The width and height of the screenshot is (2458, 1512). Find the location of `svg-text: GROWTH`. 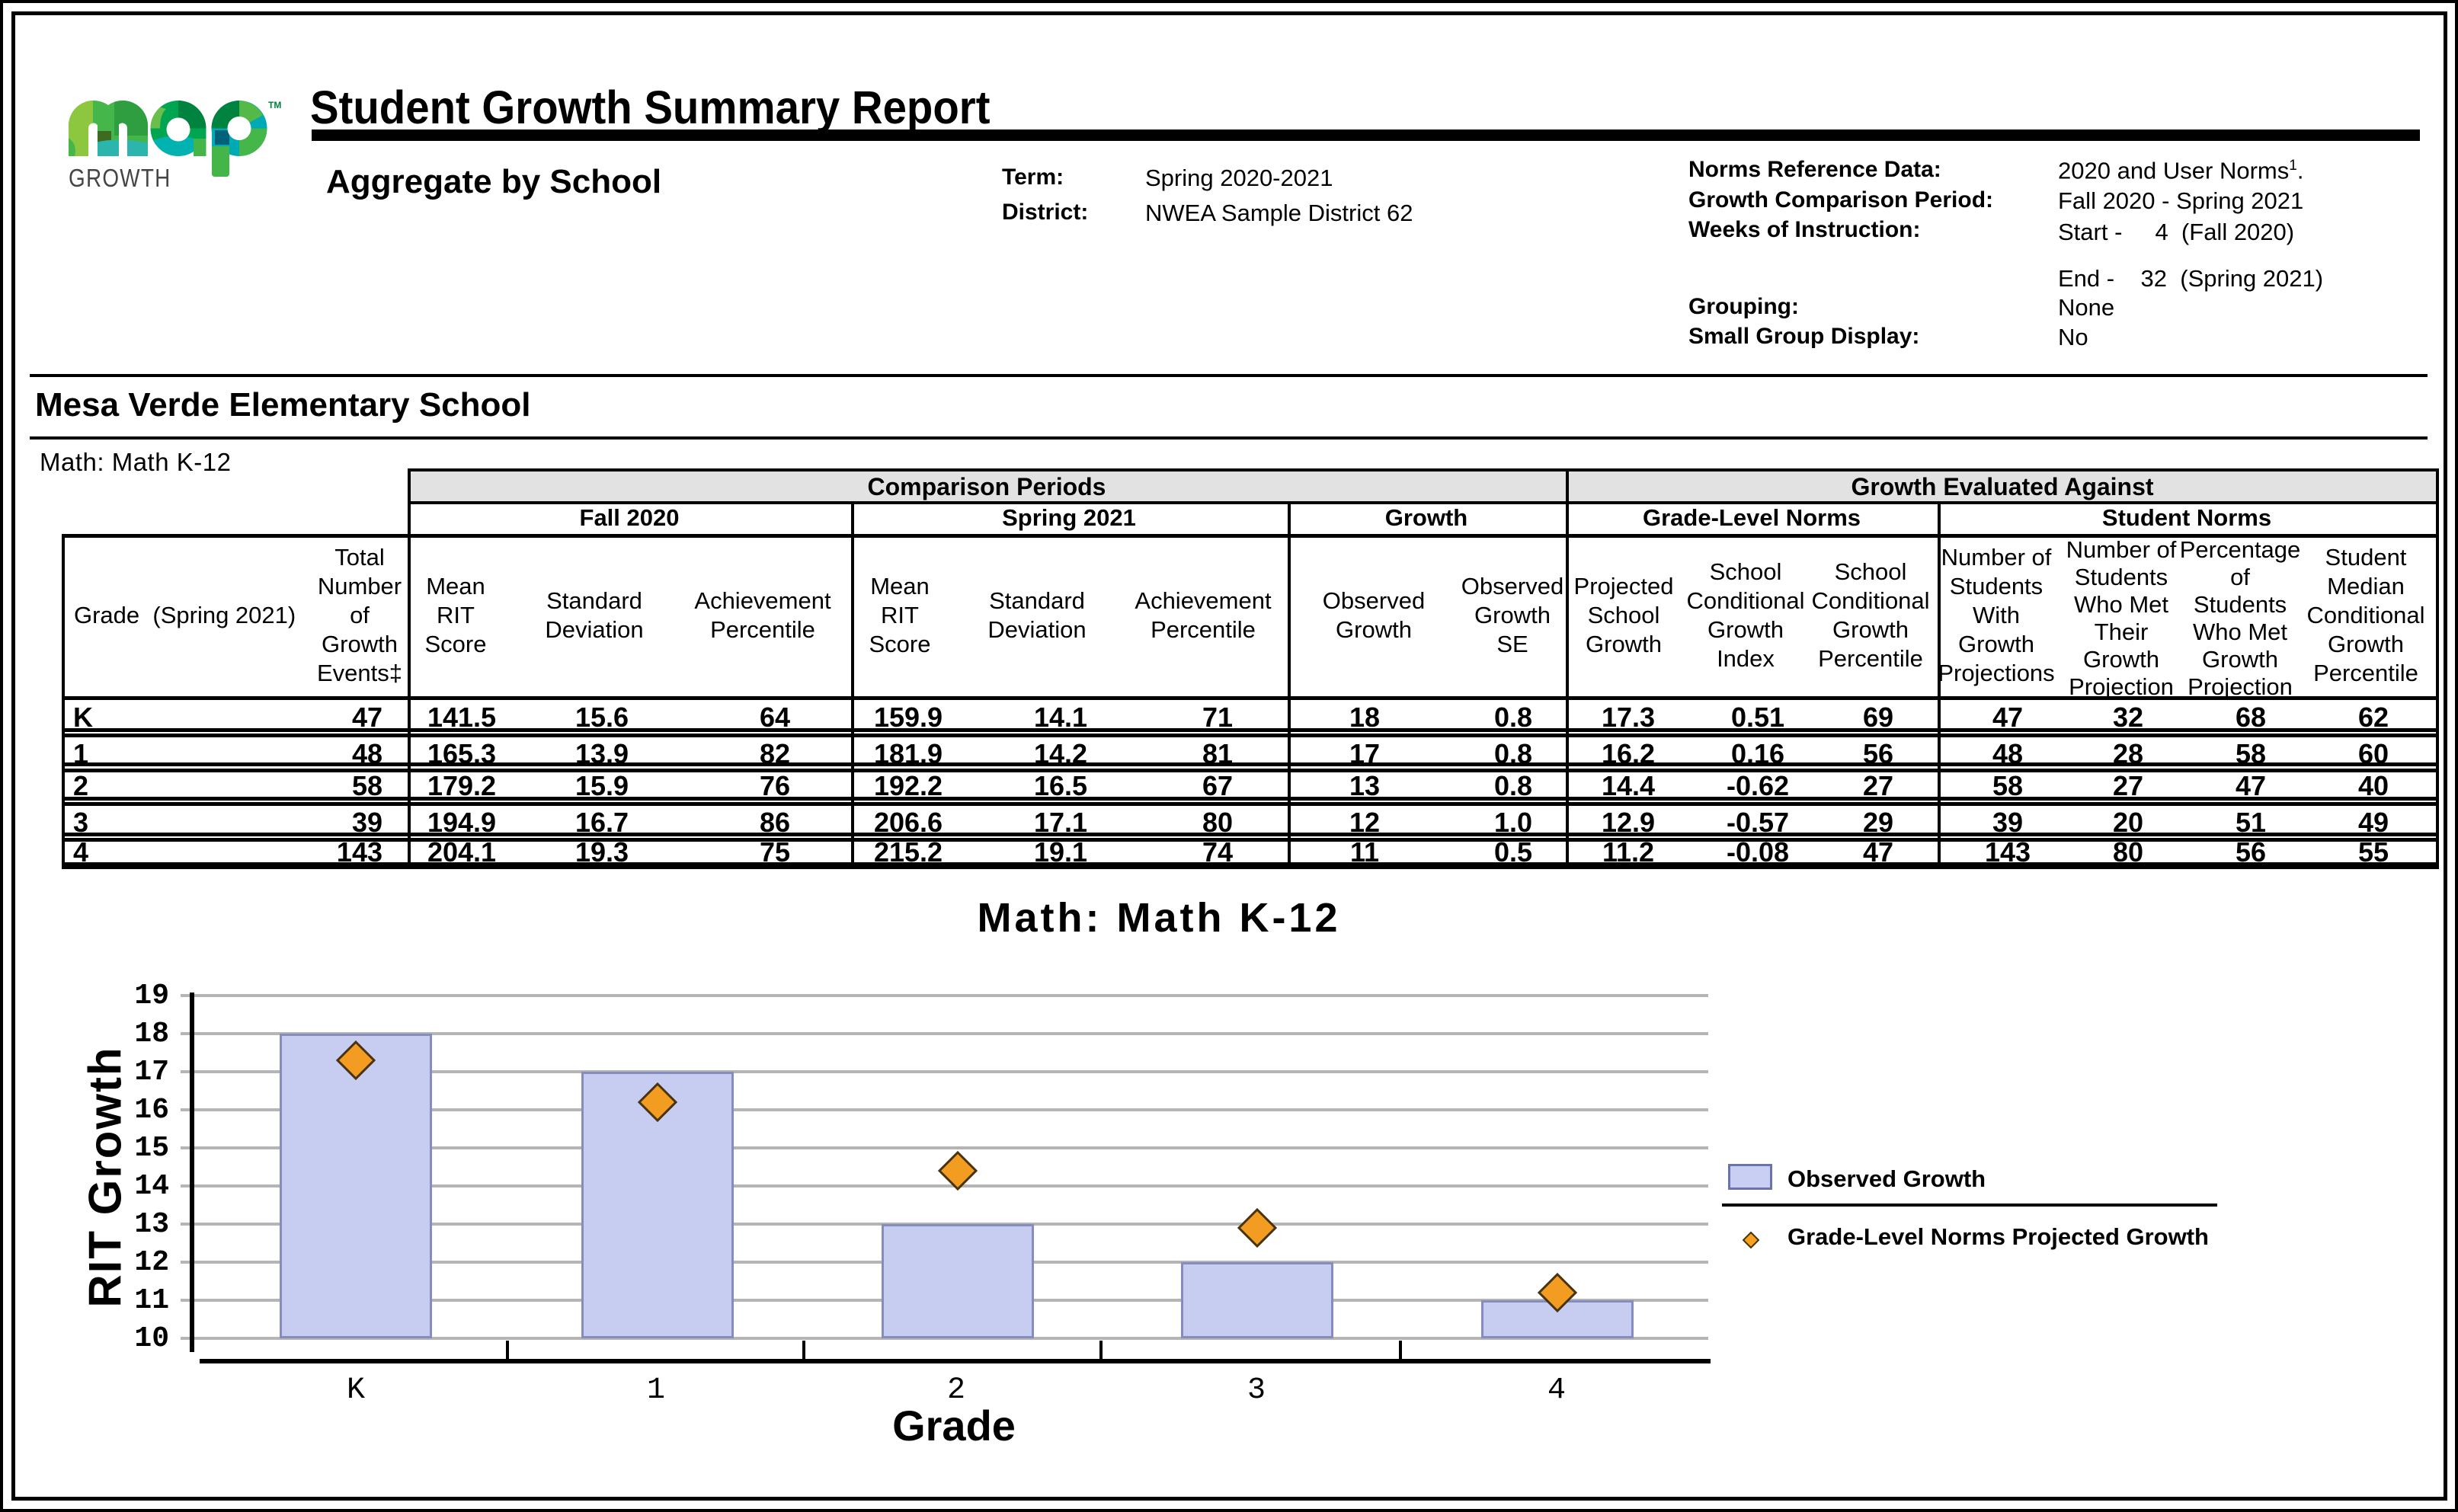

svg-text: GROWTH is located at coordinates (120, 179).